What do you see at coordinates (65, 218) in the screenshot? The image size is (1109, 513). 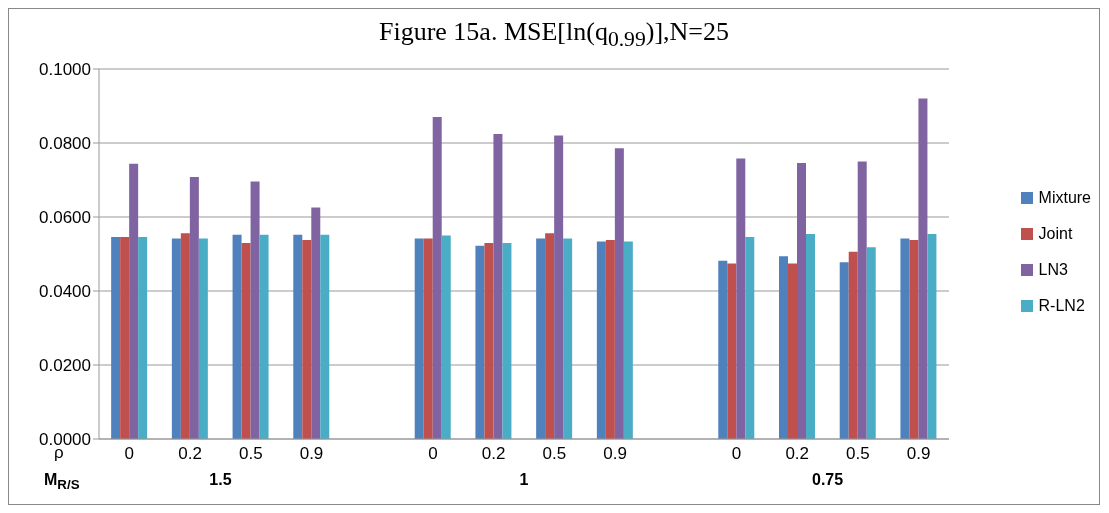 I see `y-tick-label: 0.0600` at bounding box center [65, 218].